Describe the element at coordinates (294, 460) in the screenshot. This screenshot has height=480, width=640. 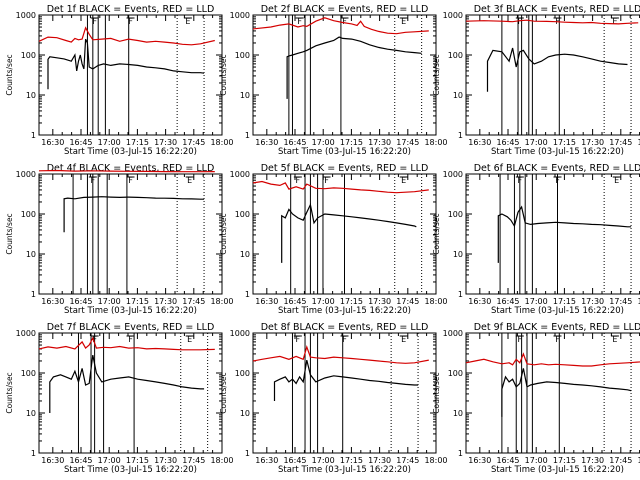
I see `chart-8-xtick-label: 16:45` at that location.